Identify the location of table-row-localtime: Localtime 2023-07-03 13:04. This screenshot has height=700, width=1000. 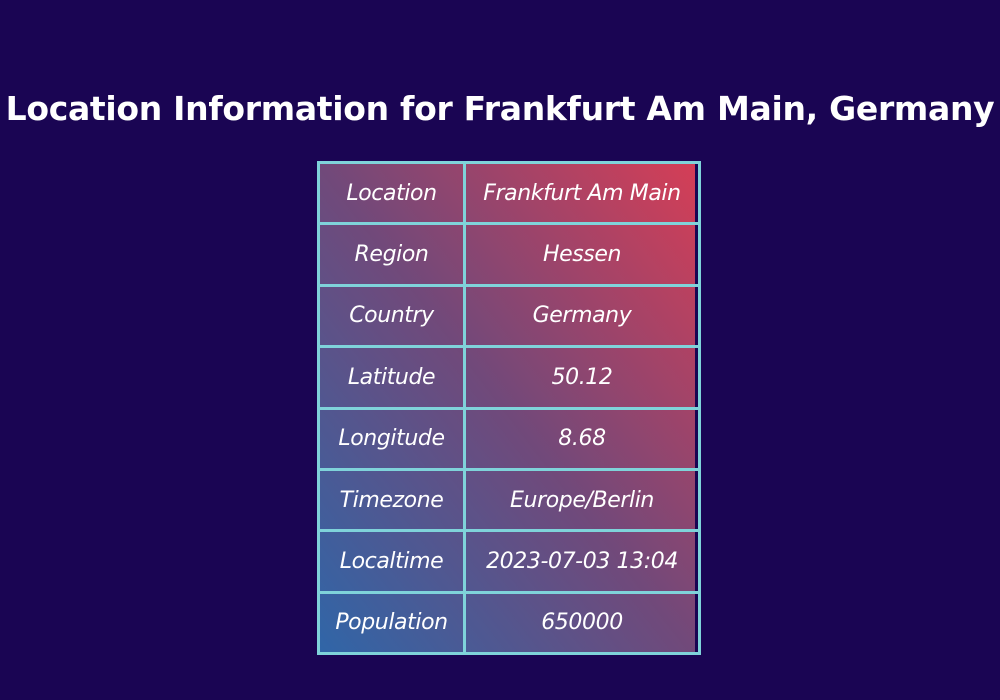
(509, 561).